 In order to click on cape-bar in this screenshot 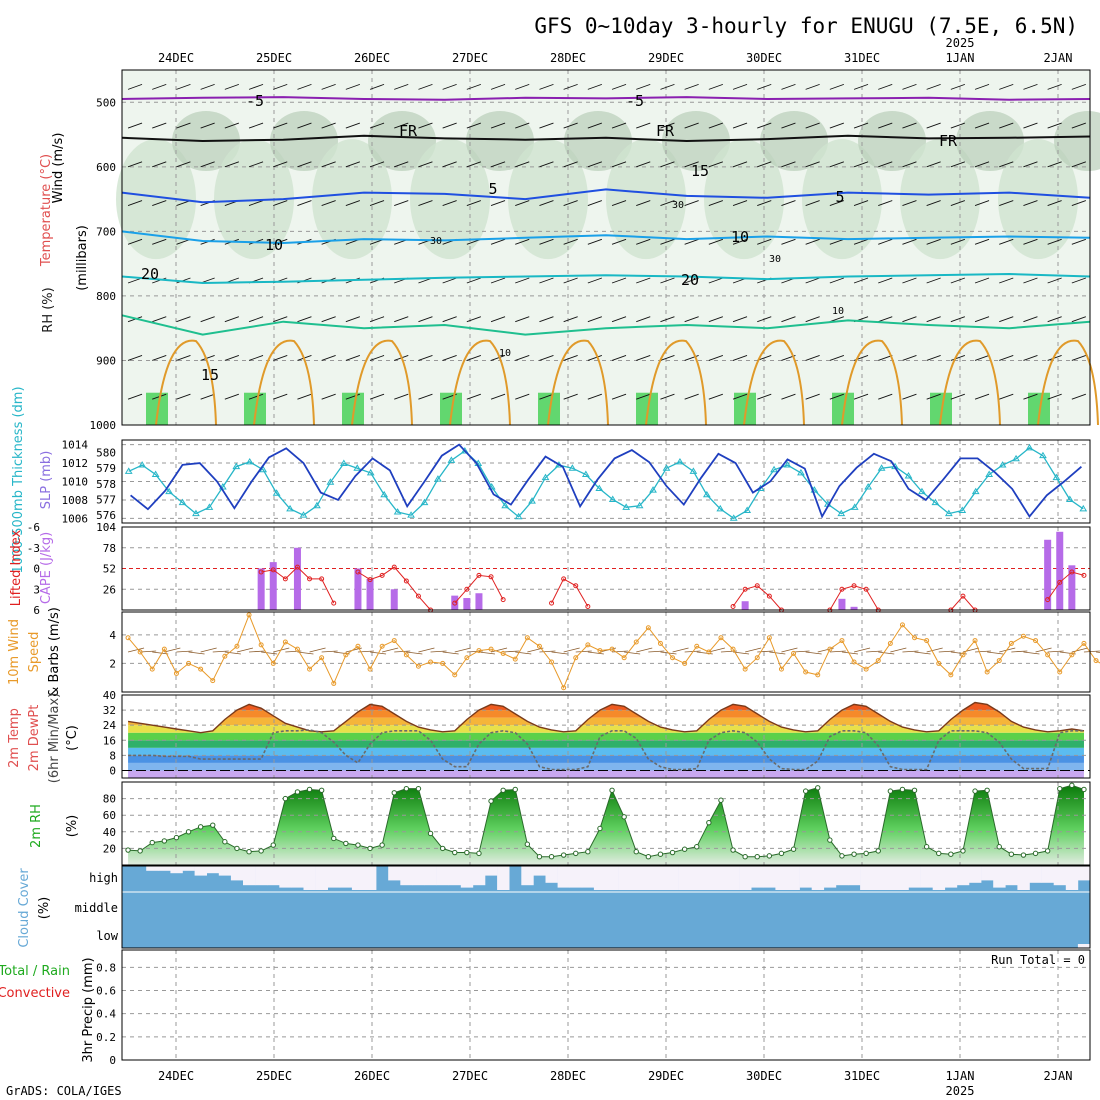, I will do `click(1072, 587)`.